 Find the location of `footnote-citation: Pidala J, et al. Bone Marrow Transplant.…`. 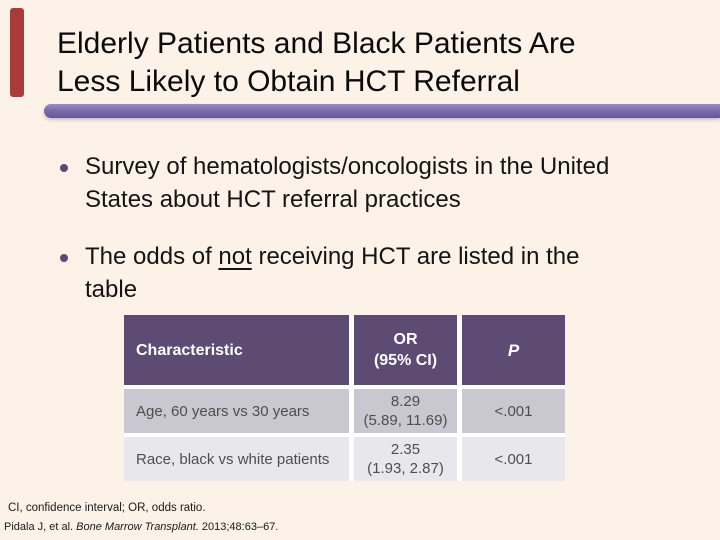

footnote-citation: Pidala J, et al. Bone Marrow Transplant.… is located at coordinates (141, 527).